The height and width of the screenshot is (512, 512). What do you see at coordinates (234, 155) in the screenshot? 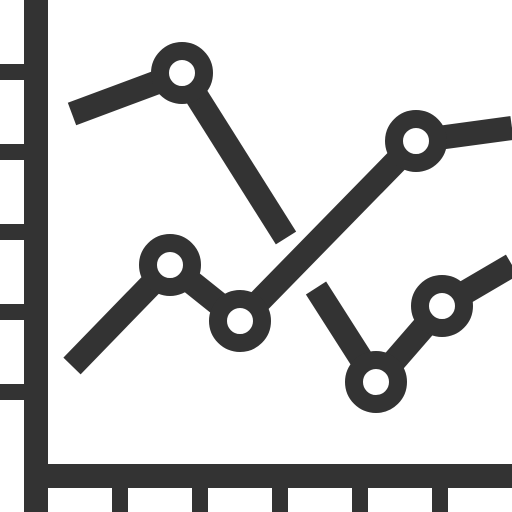
I see `series-upper-segment` at bounding box center [234, 155].